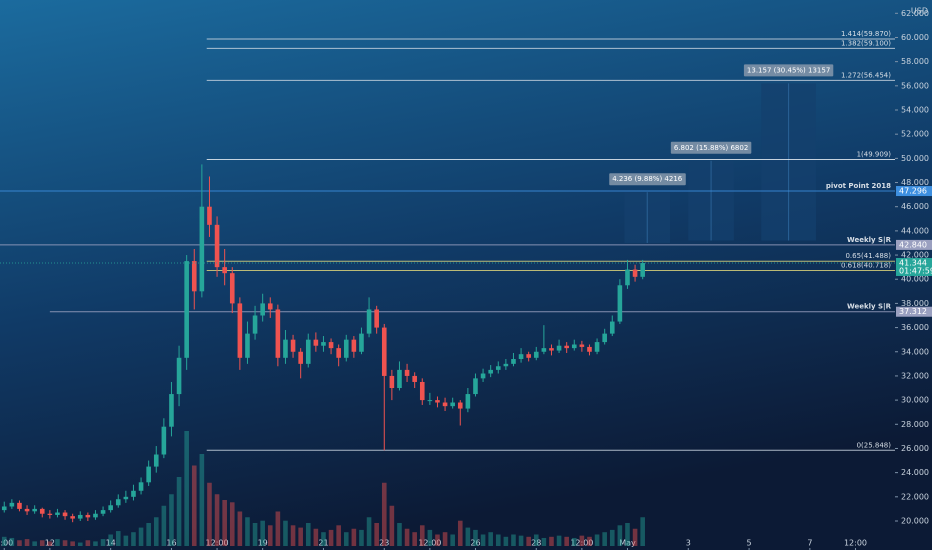  I want to click on x-tick-label: 26, so click(475, 543).